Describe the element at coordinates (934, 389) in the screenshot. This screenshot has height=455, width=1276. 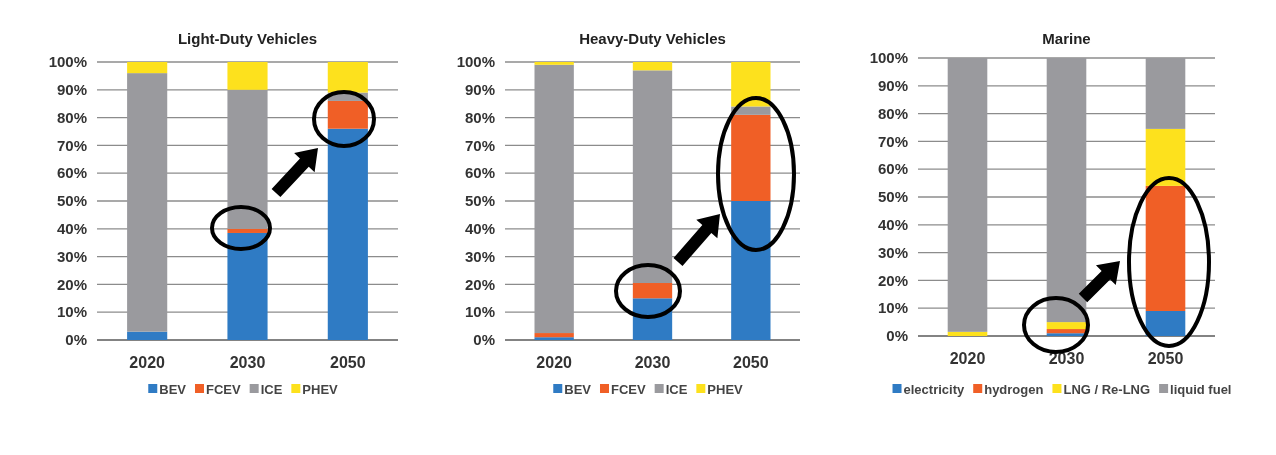
I see `legend-label: electricity` at that location.